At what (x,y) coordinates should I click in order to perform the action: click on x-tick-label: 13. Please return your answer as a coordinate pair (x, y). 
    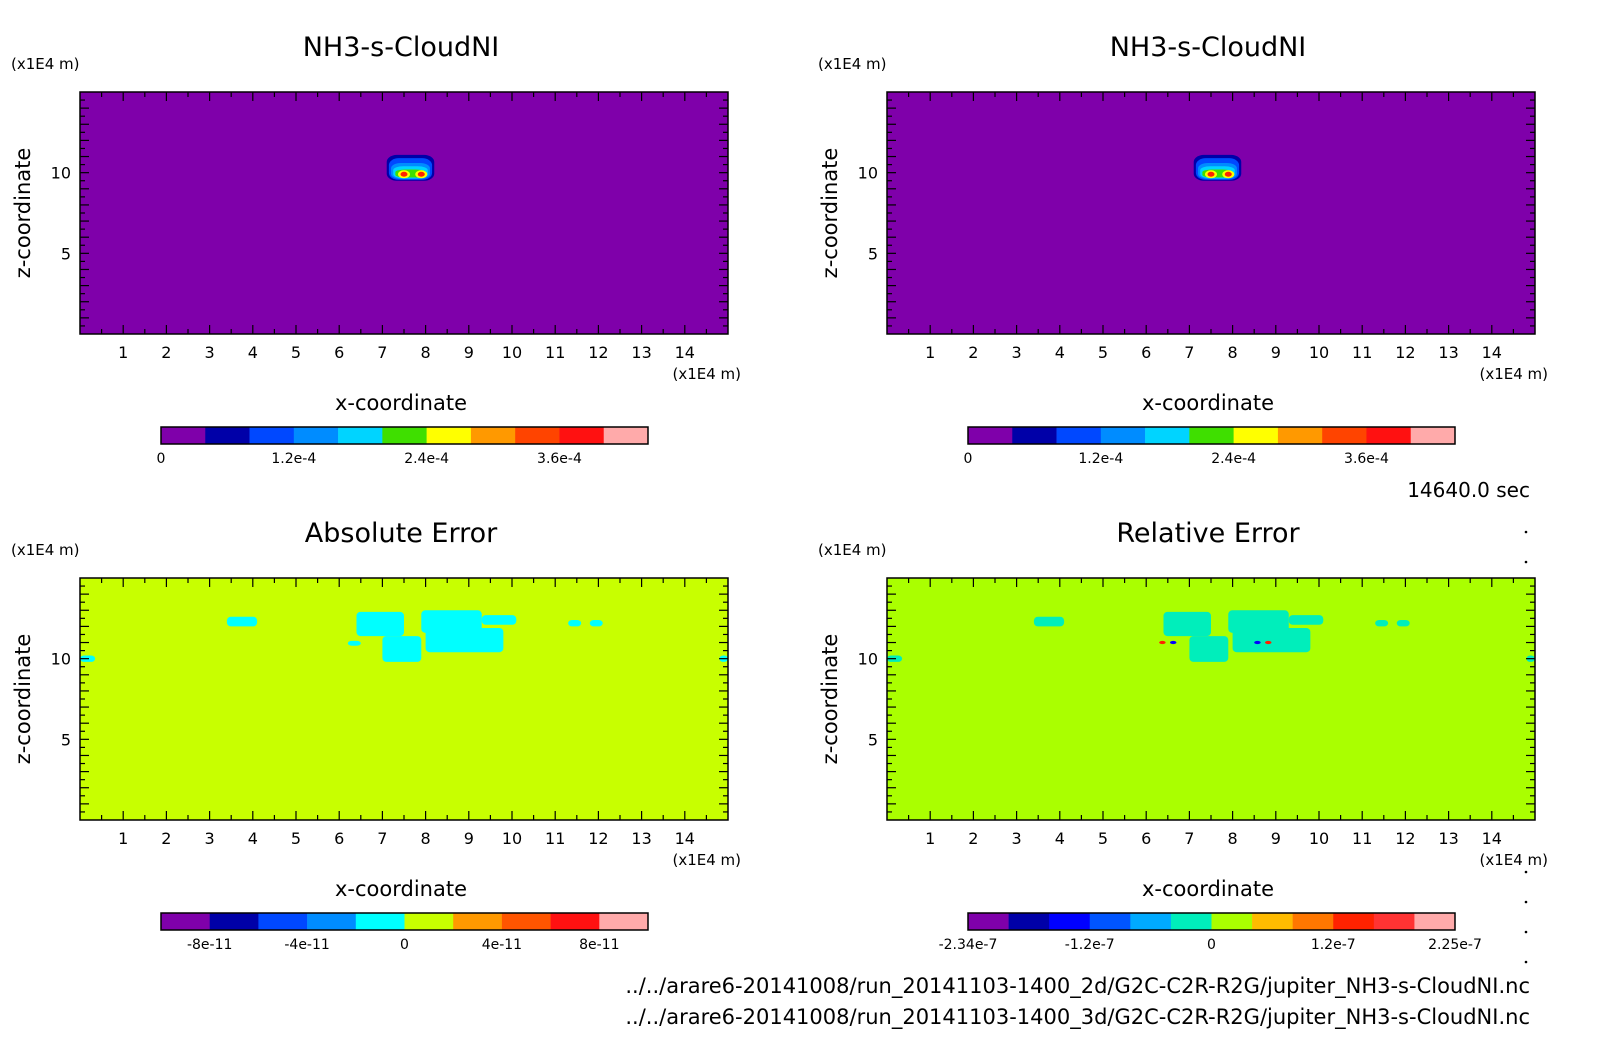
    Looking at the image, I should click on (1448, 838).